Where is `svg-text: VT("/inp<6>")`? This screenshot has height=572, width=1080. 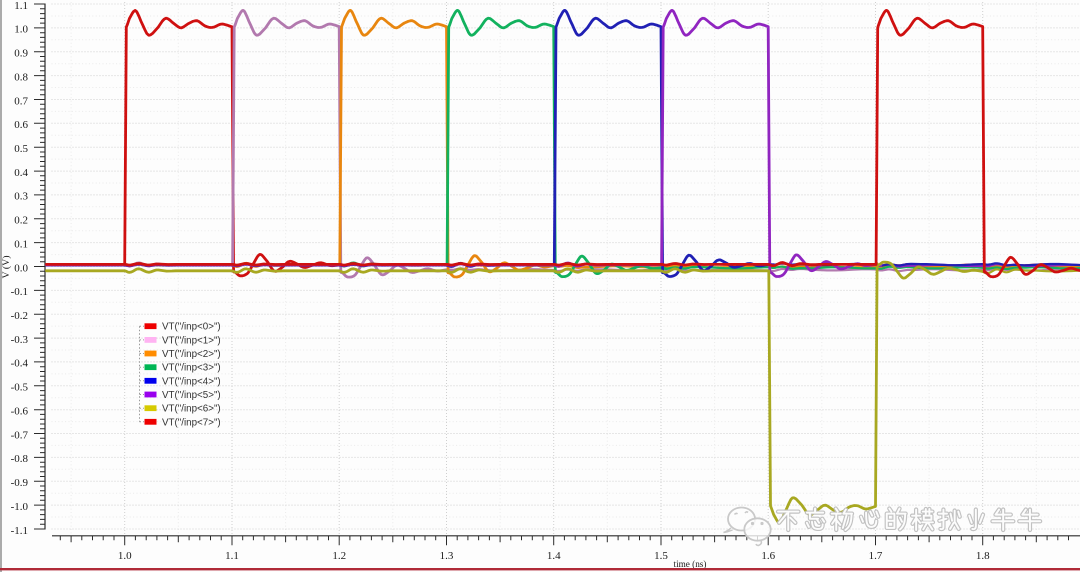 svg-text: VT("/inp<6>") is located at coordinates (191, 409).